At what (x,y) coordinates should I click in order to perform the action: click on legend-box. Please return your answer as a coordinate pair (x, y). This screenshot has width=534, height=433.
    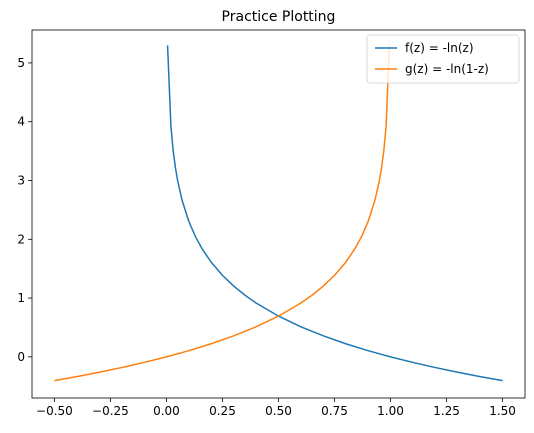
    Looking at the image, I should click on (443, 59).